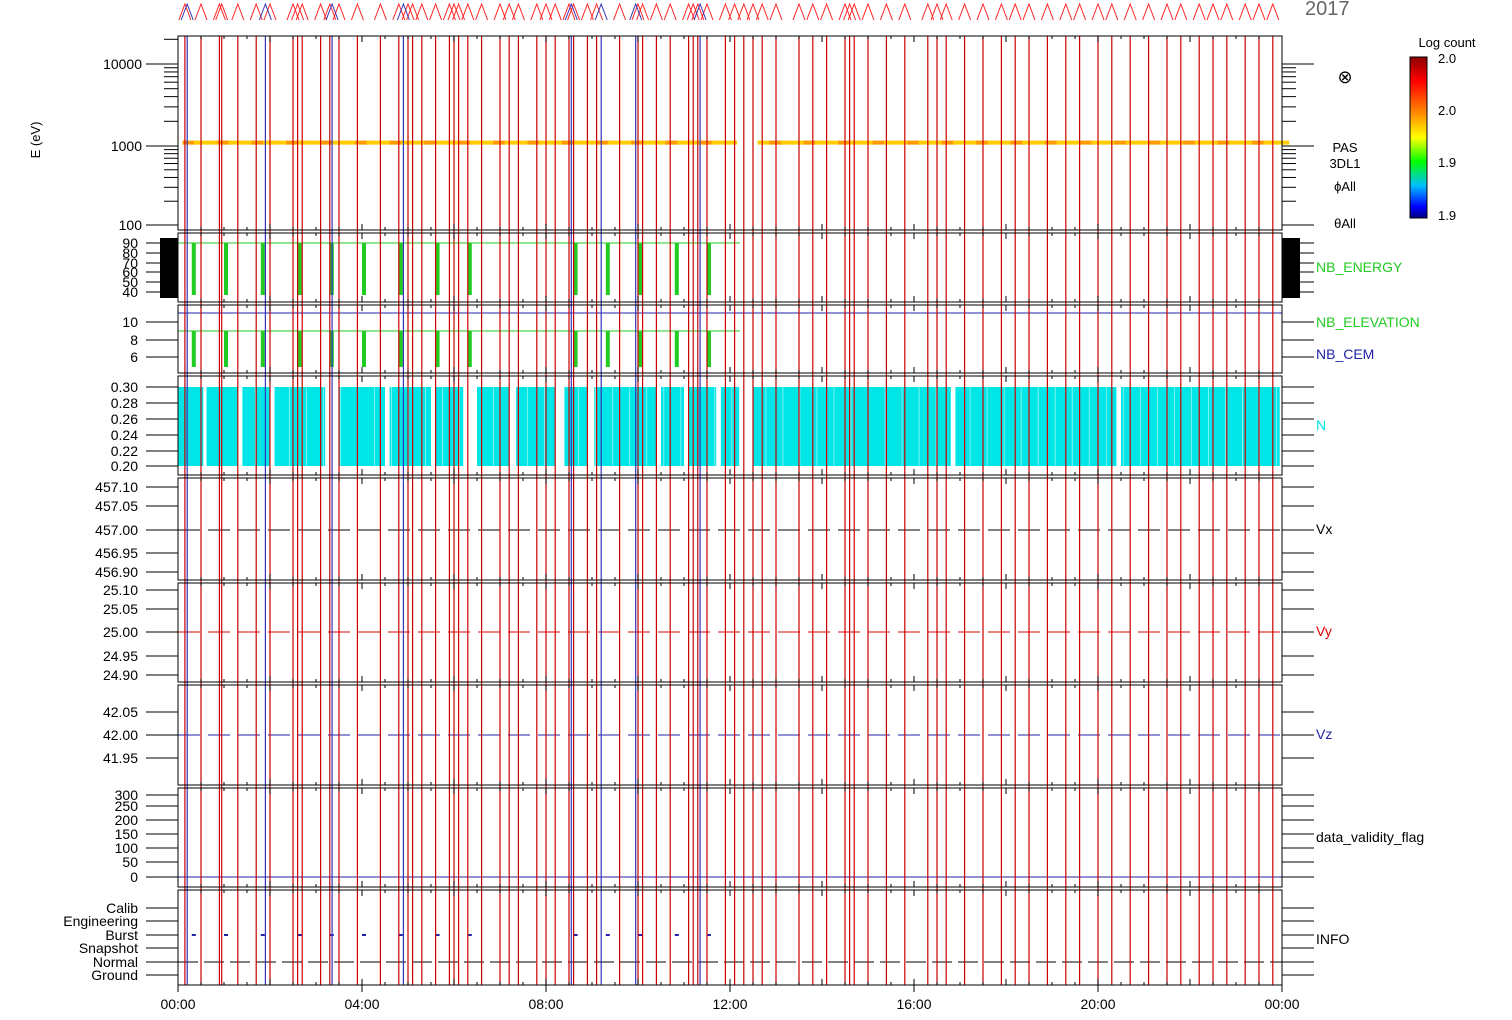 This screenshot has width=1512, height=1020. Describe the element at coordinates (729, 1004) in the screenshot. I see `x-tick-label: 12:00` at that location.